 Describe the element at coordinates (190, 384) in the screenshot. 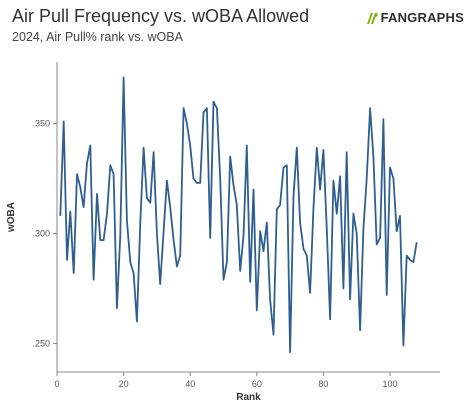

I see `x-tick-label: 40` at that location.